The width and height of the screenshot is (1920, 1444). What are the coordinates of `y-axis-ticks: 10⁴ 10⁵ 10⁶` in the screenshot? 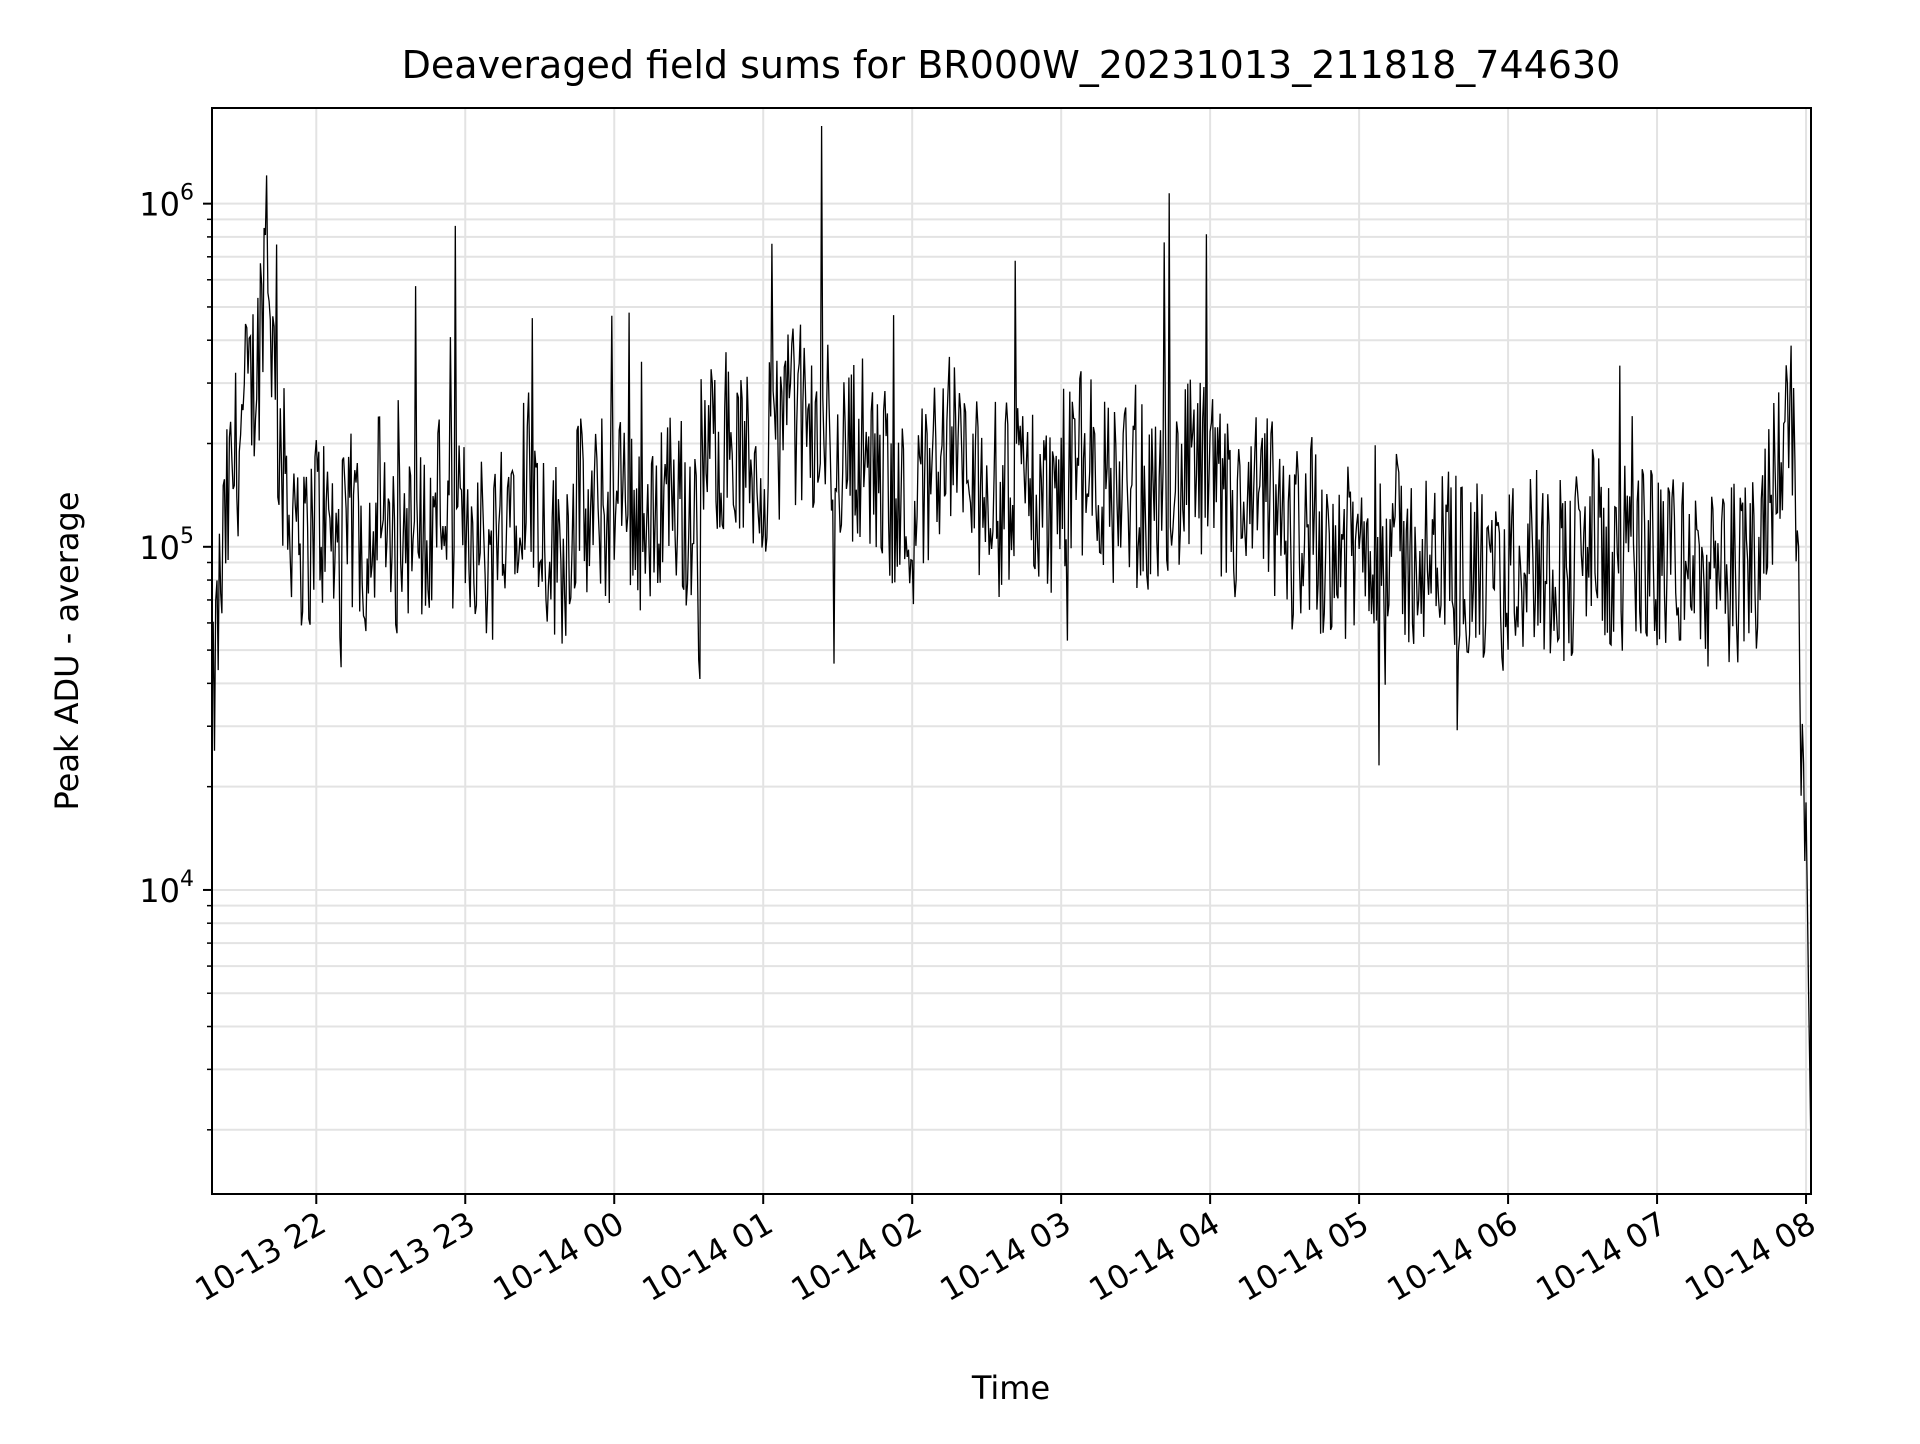 It's located at (175, 656).